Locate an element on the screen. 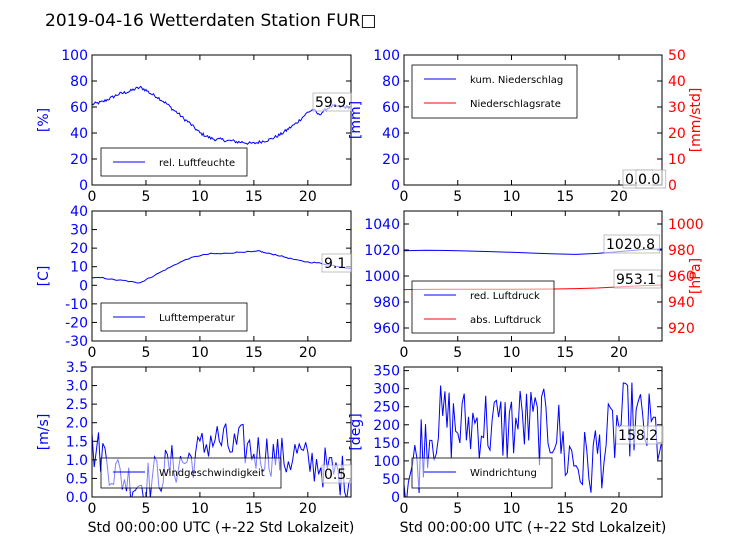 Image resolution: width=736 pixels, height=556 pixels. y-tick-label: -30 is located at coordinates (76, 342).